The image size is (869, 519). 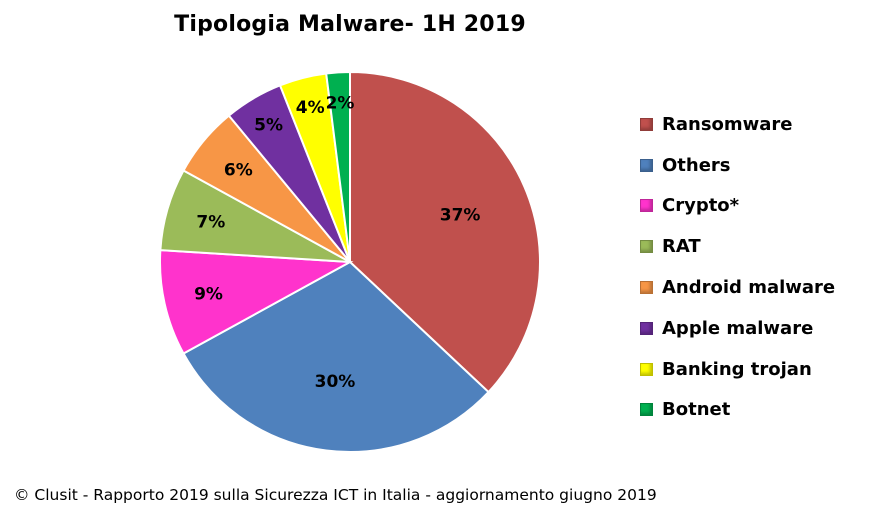 I want to click on legend-item: Others, so click(x=737, y=165).